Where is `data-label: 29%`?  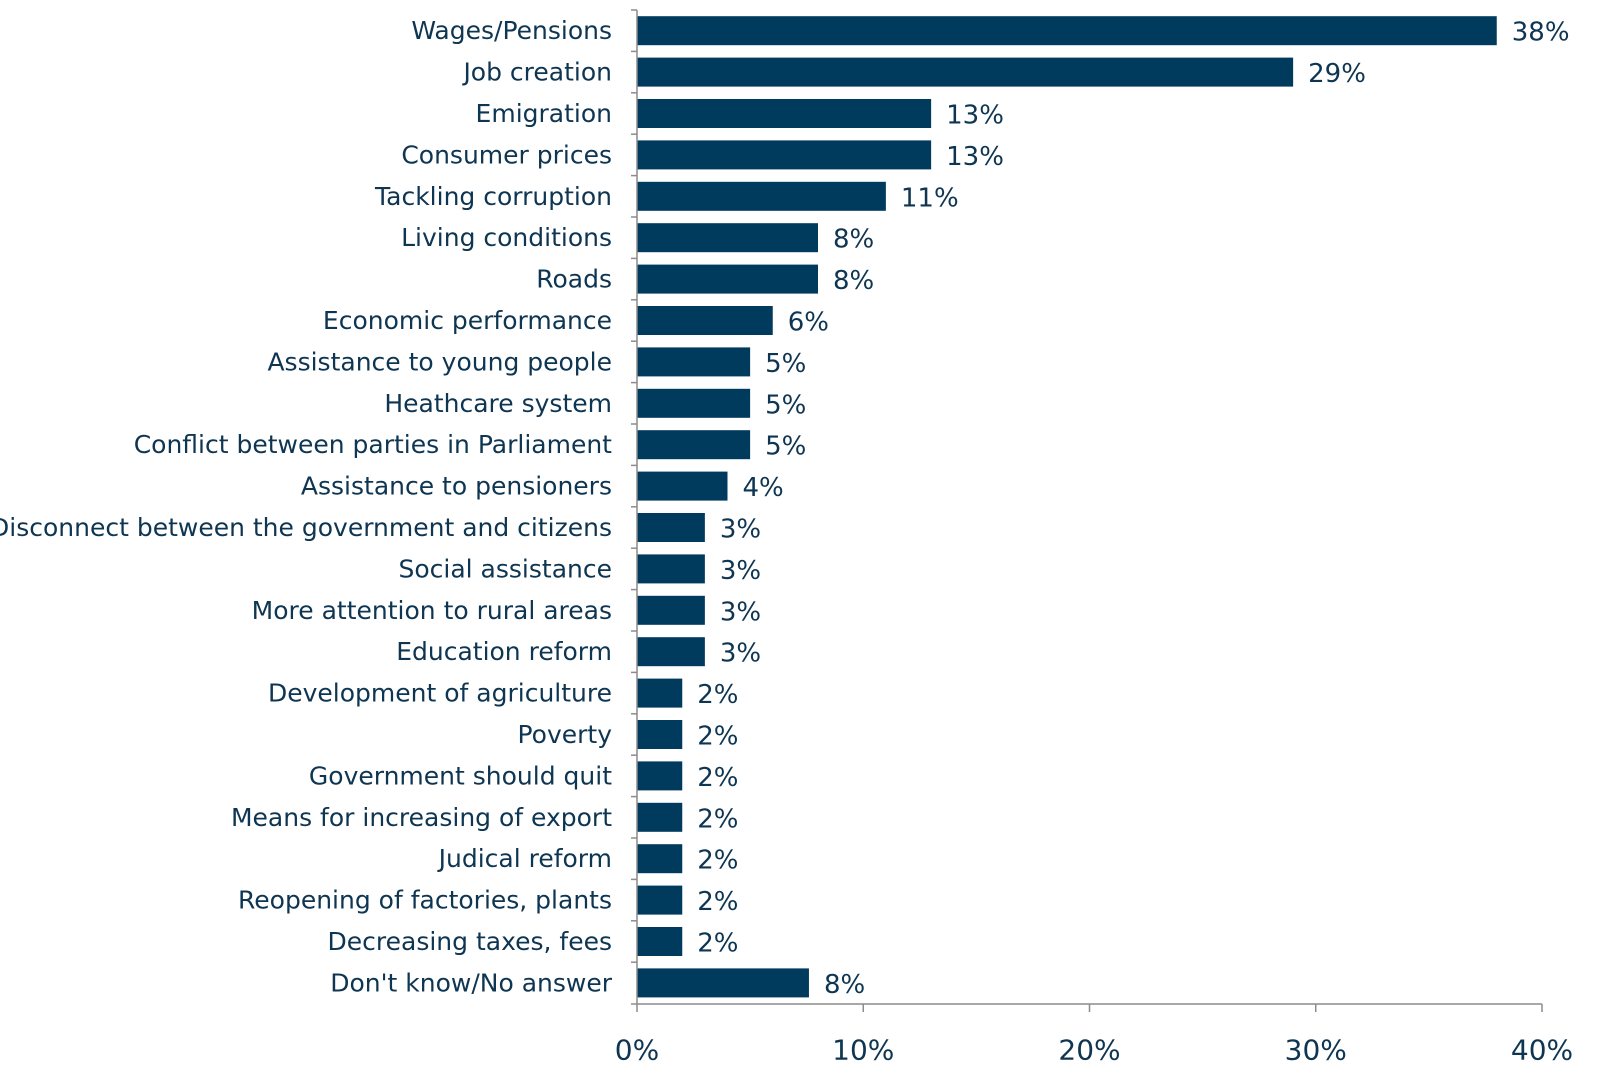 data-label: 29% is located at coordinates (1337, 74).